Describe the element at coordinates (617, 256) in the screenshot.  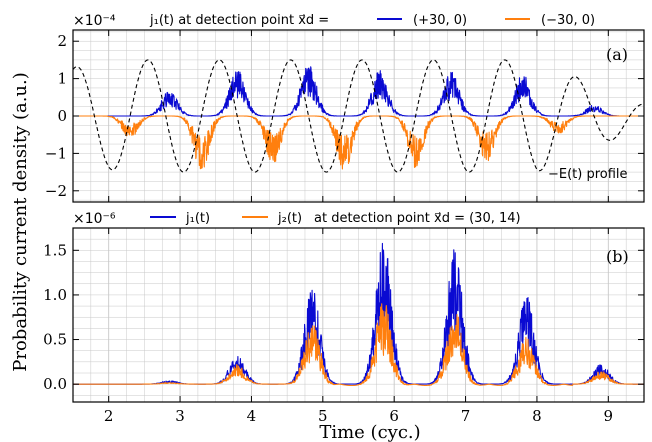
I see `panel-b-label: (b)` at that location.